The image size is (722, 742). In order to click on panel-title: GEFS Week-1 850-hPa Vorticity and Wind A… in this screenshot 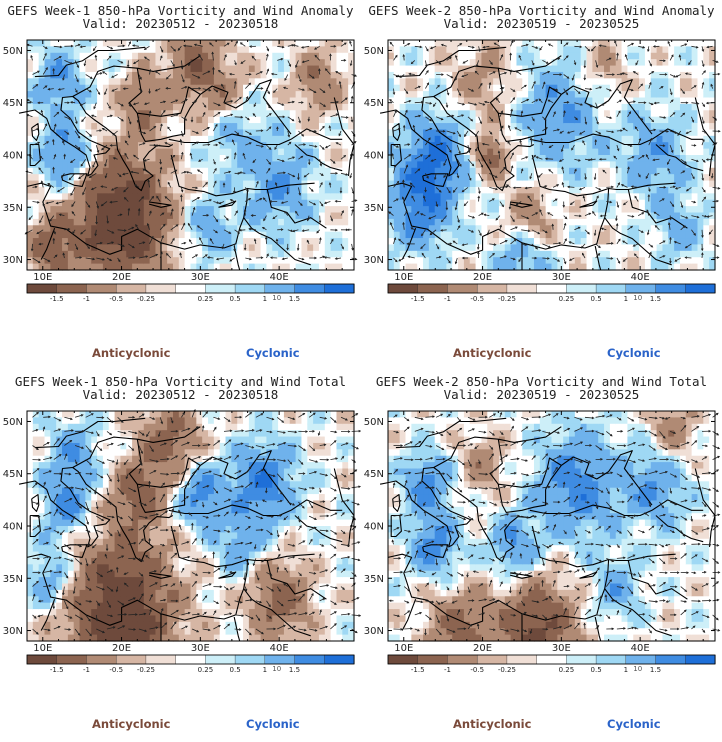, I will do `click(180, 10)`.